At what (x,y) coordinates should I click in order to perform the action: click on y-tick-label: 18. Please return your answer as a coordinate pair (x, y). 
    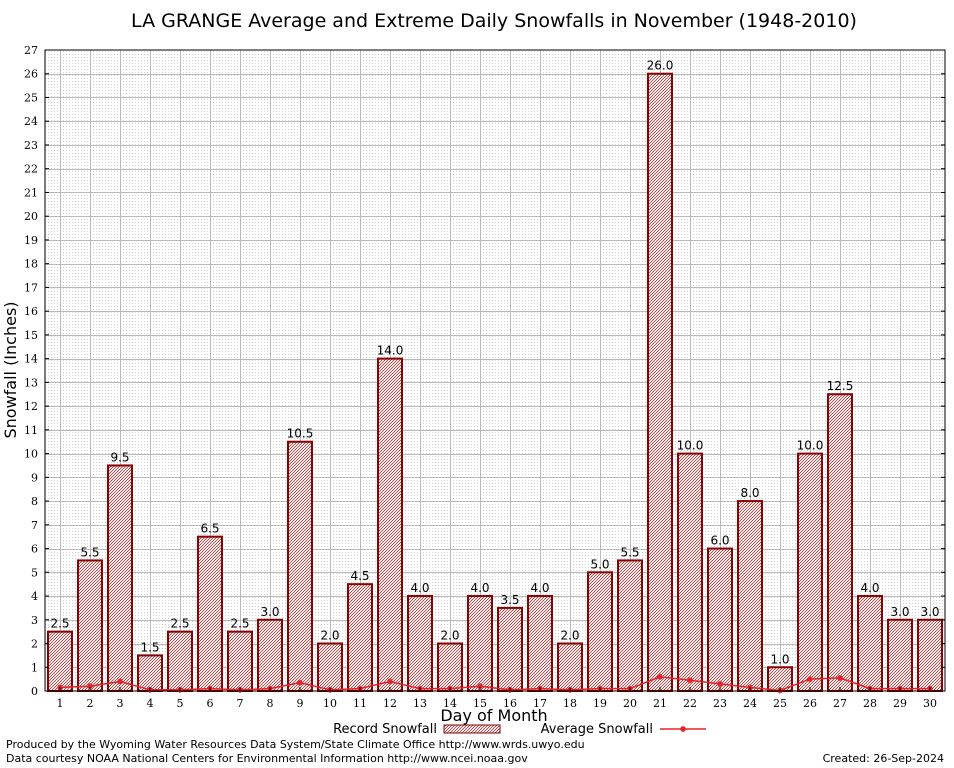
    Looking at the image, I should click on (31, 264).